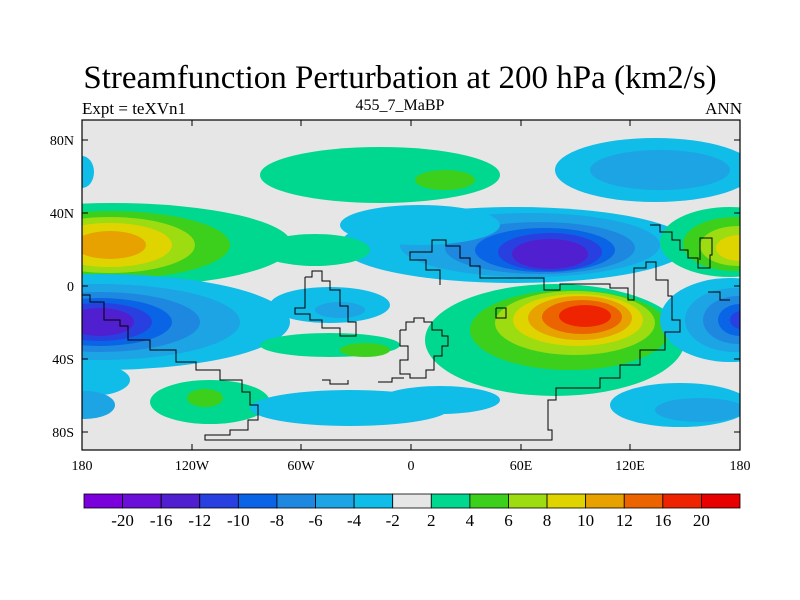 This screenshot has height=600, width=800. What do you see at coordinates (585, 520) in the screenshot?
I see `colorbar-label: 10` at bounding box center [585, 520].